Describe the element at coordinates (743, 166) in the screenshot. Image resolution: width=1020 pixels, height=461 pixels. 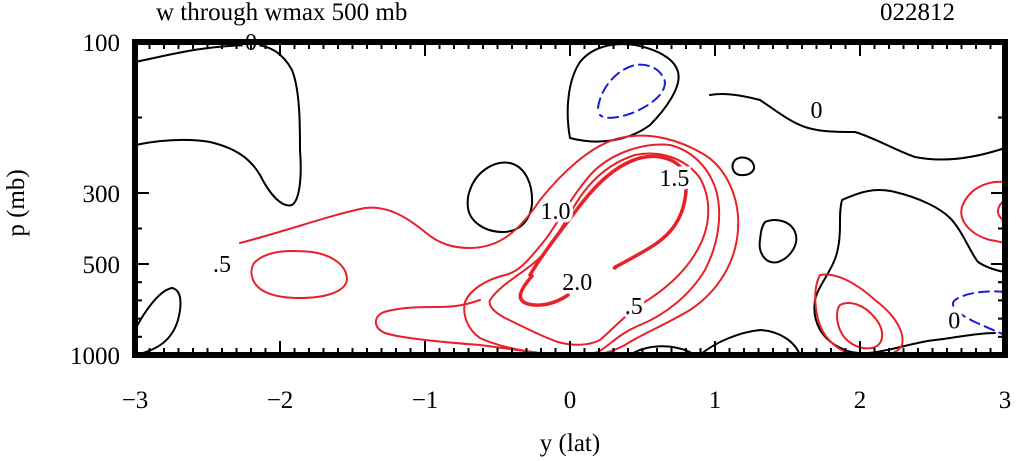
I see `zero-contour-small-loop` at that location.